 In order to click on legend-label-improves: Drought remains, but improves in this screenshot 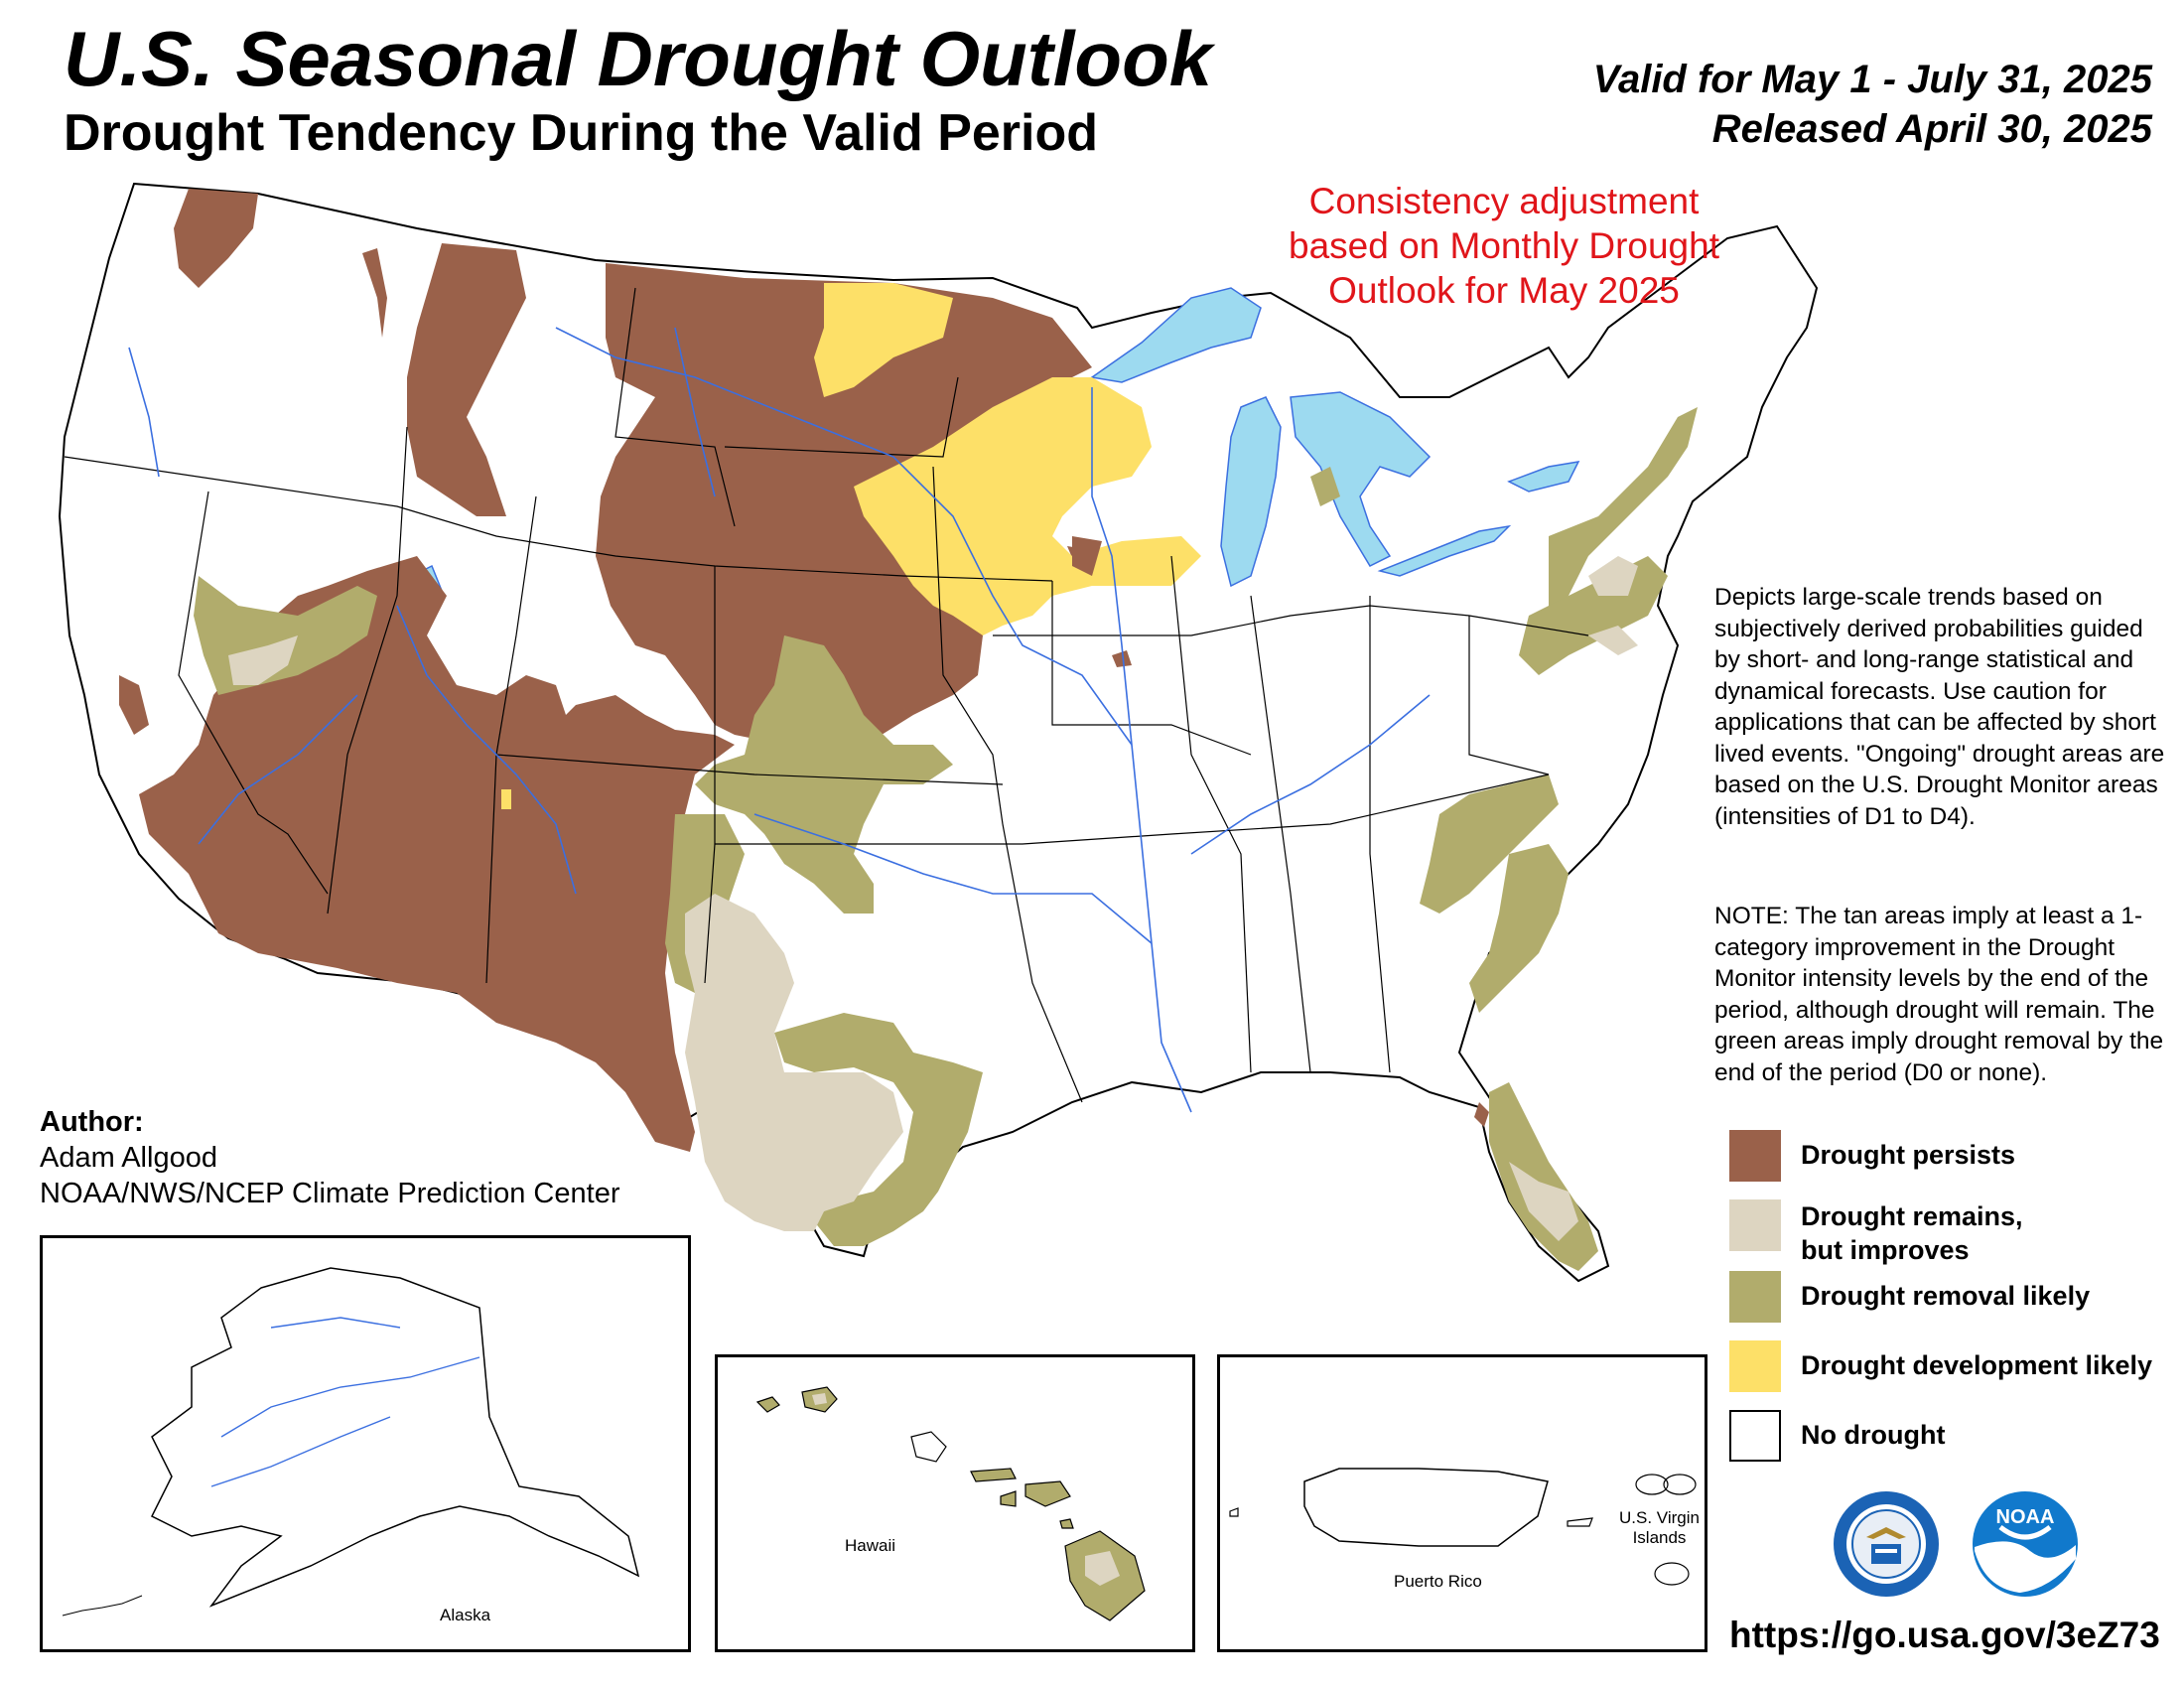, I will do `click(1912, 1233)`.